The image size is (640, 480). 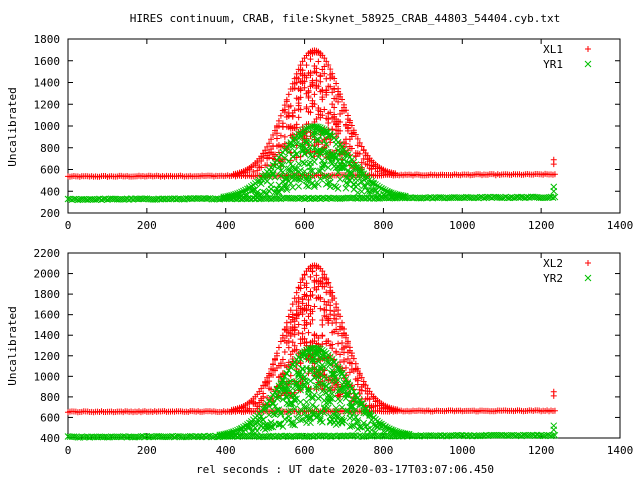 I want to click on y-tick-label: 1400, so click(x=47, y=83).